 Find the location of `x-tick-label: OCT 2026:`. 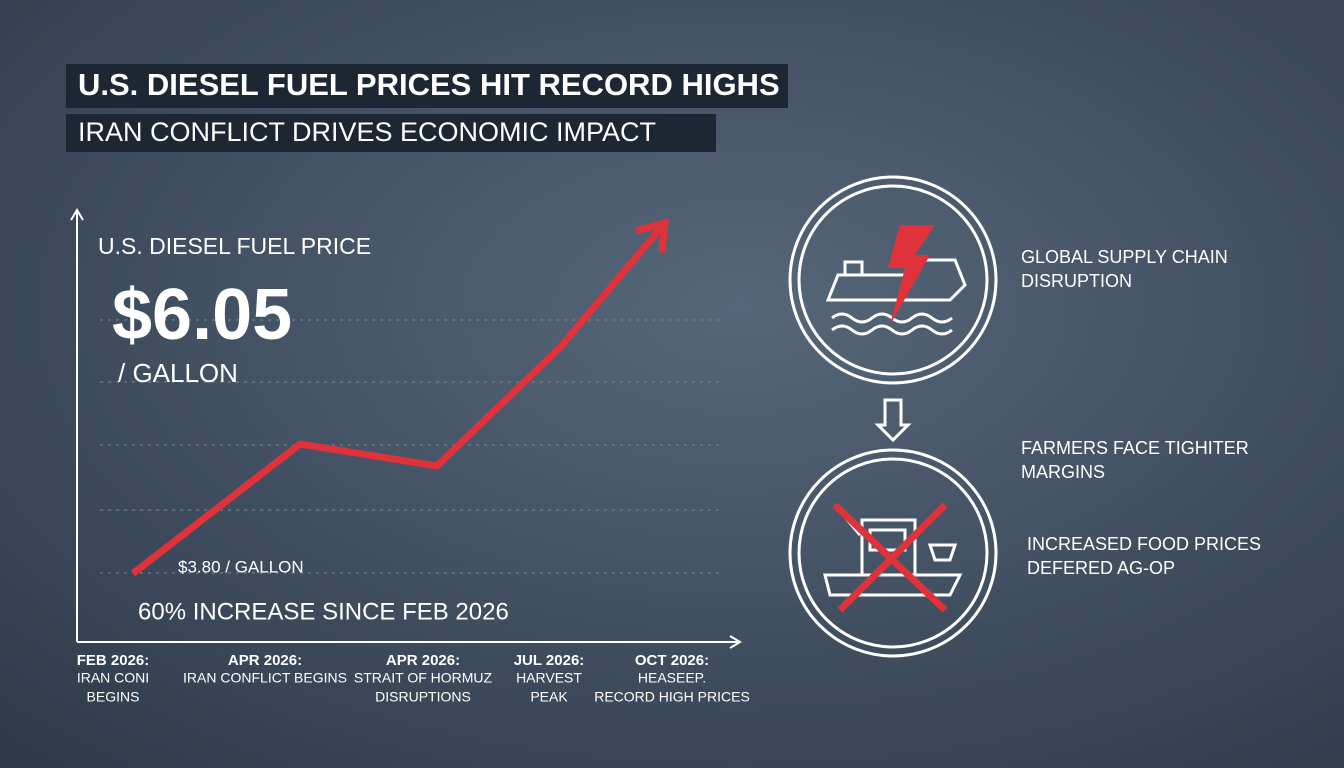

x-tick-label: OCT 2026: is located at coordinates (672, 660).